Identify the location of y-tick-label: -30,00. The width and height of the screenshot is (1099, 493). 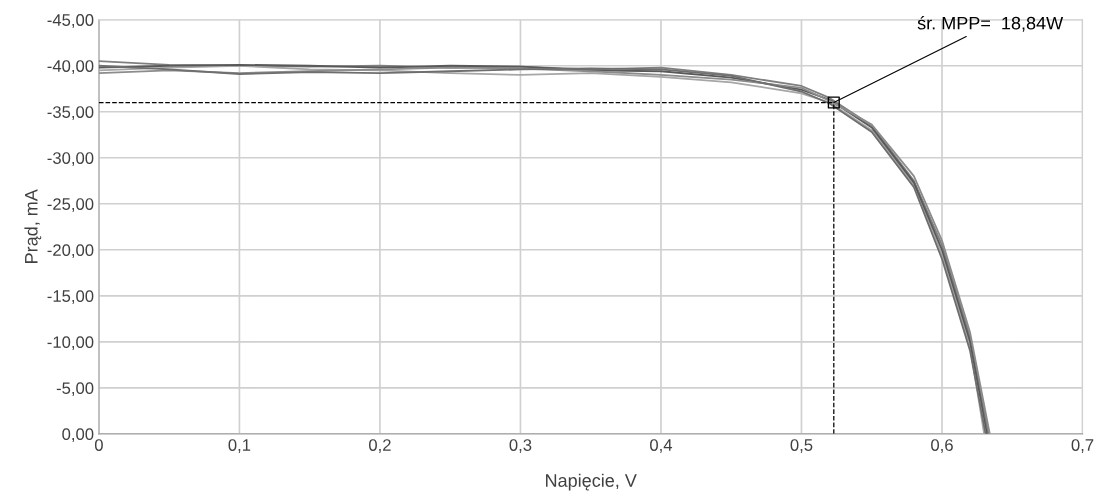
(70, 159).